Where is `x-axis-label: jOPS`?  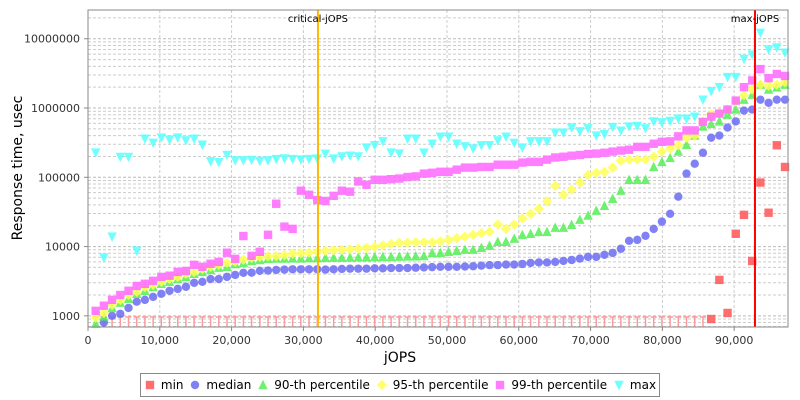 x-axis-label: jOPS is located at coordinates (399, 358).